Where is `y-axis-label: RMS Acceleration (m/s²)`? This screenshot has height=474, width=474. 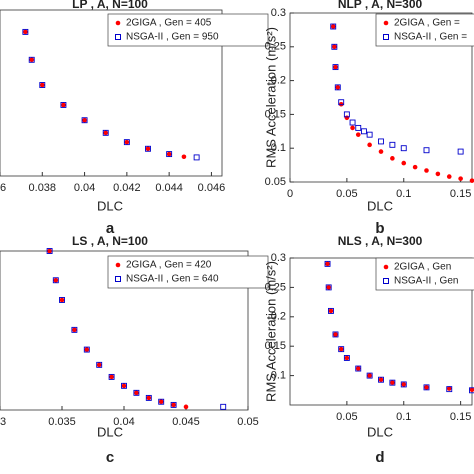 y-axis-label: RMS Acceleration (m/s²) is located at coordinates (270, 331).